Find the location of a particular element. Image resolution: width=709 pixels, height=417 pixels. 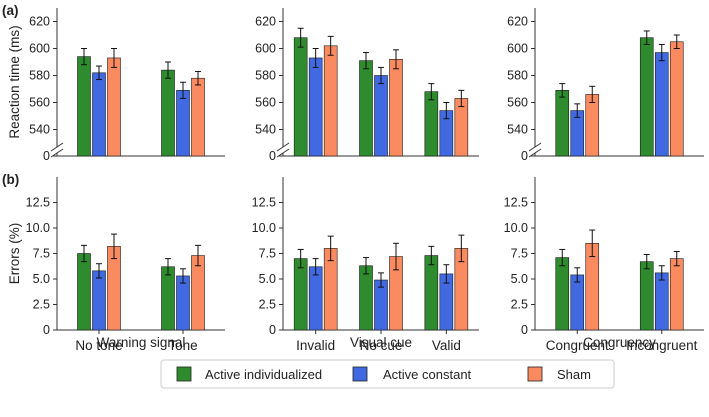

bar-b3-congruent-active-constant is located at coordinates (577, 302).